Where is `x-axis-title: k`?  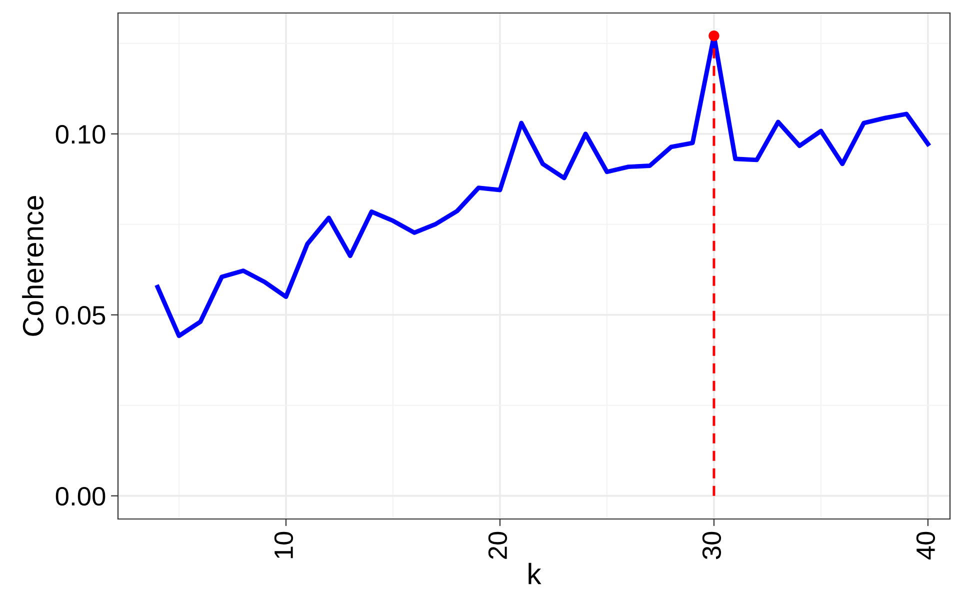 x-axis-title: k is located at coordinates (535, 573).